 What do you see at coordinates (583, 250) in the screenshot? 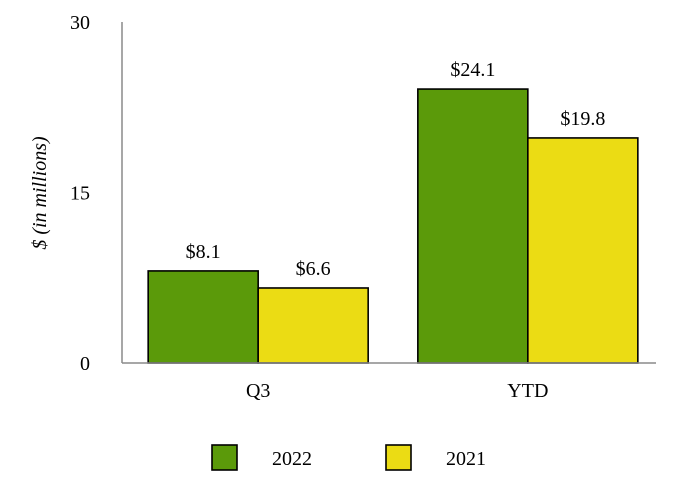
I see `bar-2021-ytd` at bounding box center [583, 250].